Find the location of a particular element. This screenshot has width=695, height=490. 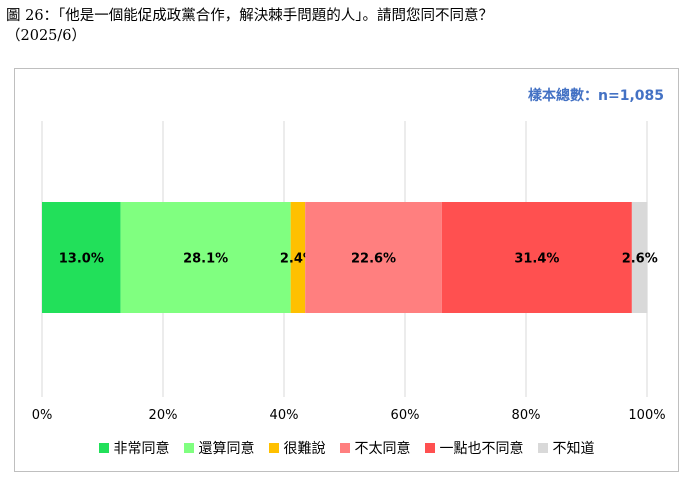

legend-item: 不知道 is located at coordinates (566, 448).